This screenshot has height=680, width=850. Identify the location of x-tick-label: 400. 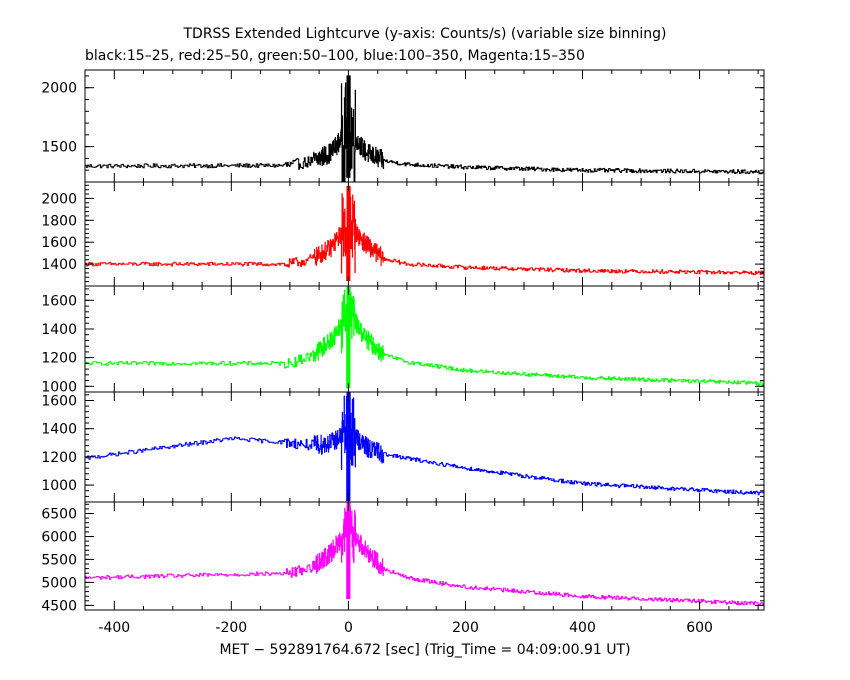
(582, 628).